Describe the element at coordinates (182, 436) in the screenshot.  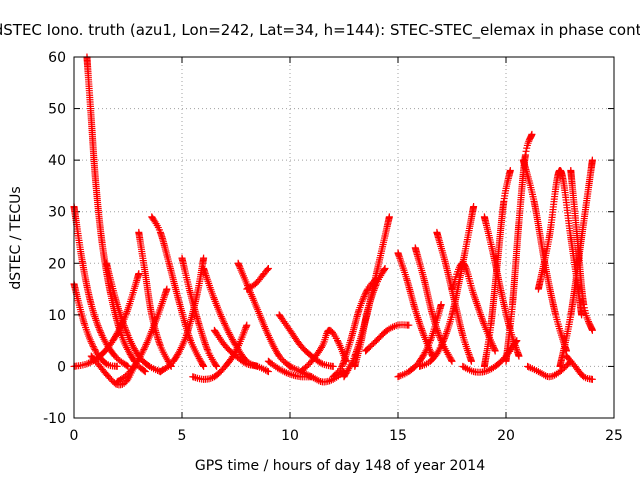
I see `x-tick-label: 5` at that location.